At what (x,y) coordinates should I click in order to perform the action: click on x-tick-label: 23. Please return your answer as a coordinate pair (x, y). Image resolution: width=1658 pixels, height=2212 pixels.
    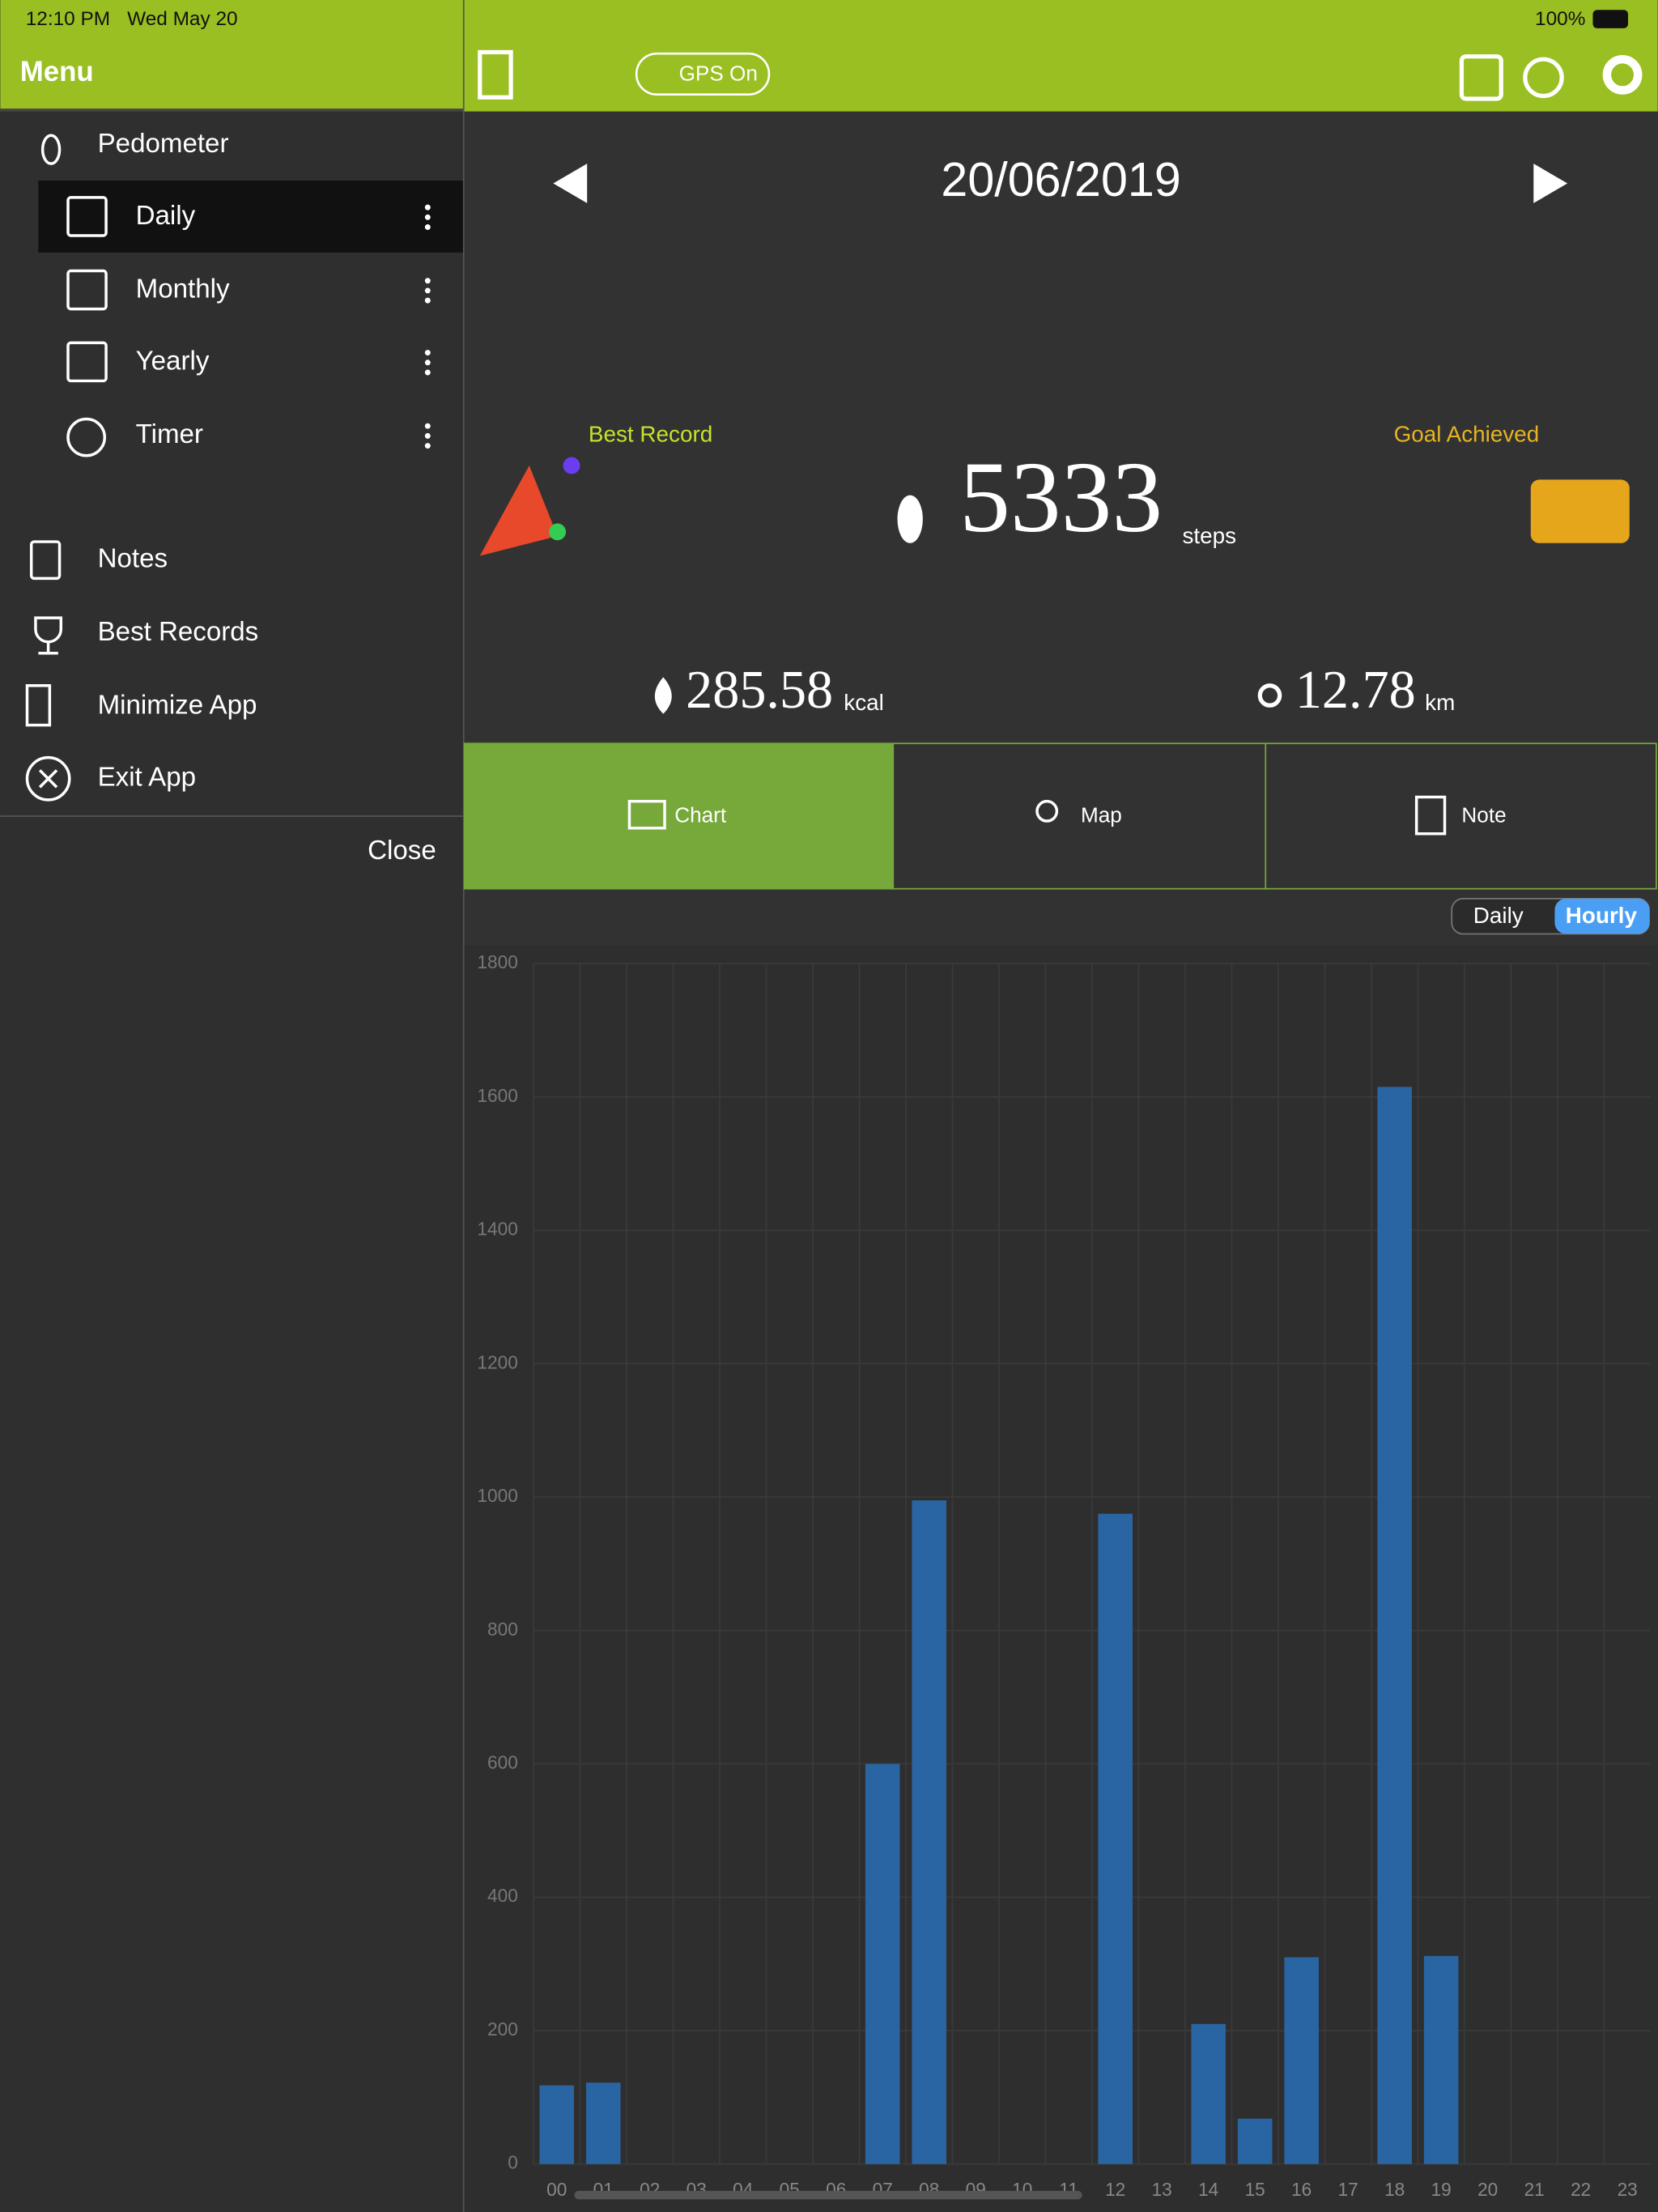
    Looking at the image, I should click on (1628, 2189).